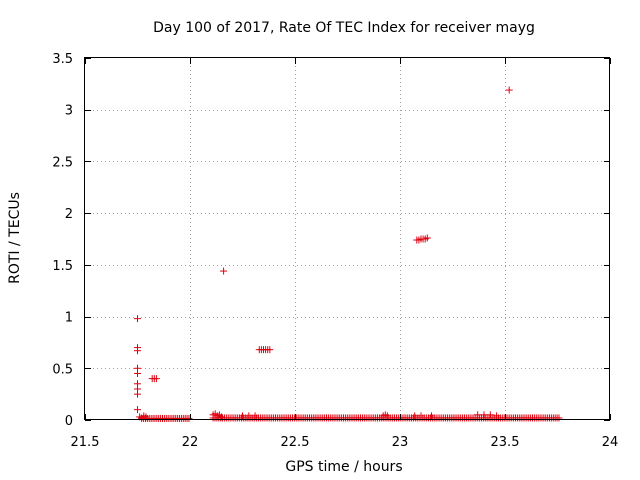 The image size is (640, 480). What do you see at coordinates (69, 111) in the screenshot?
I see `y-tick-label: 3` at bounding box center [69, 111].